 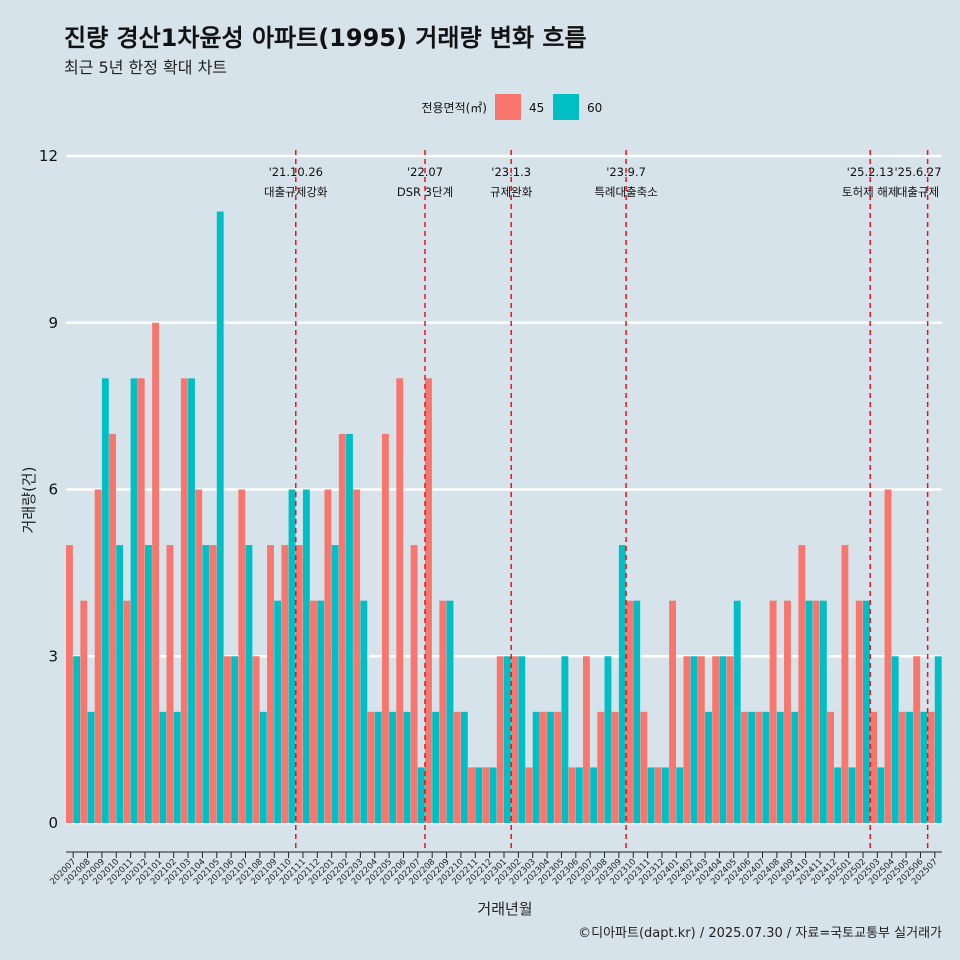 What do you see at coordinates (425, 172) in the screenshot?
I see `event-date: '22.07` at bounding box center [425, 172].